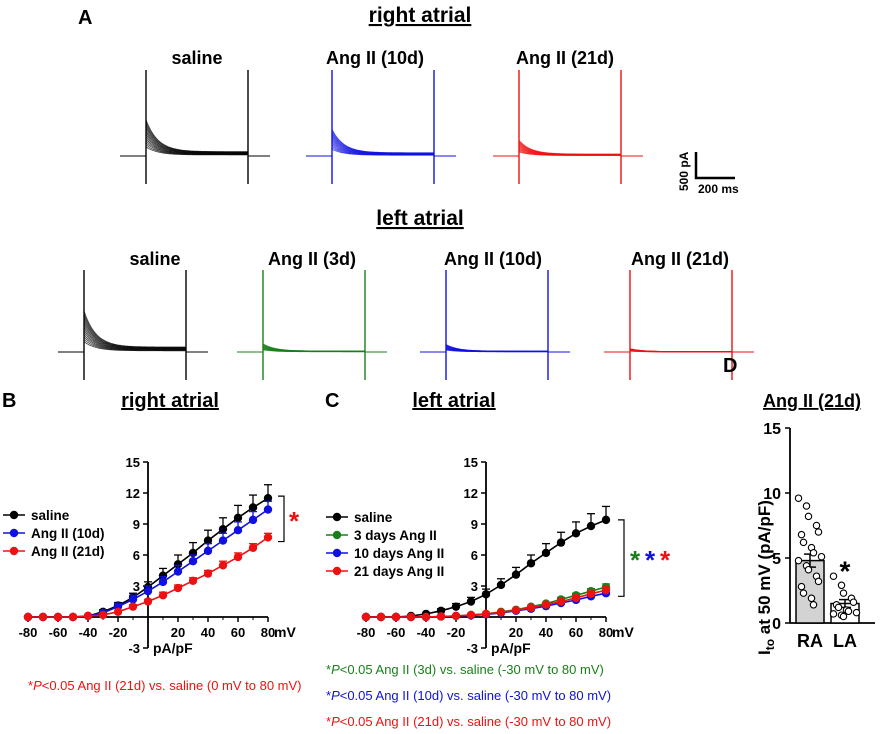  What do you see at coordinates (136, 586) in the screenshot?
I see `y-tick-label: 3` at bounding box center [136, 586].